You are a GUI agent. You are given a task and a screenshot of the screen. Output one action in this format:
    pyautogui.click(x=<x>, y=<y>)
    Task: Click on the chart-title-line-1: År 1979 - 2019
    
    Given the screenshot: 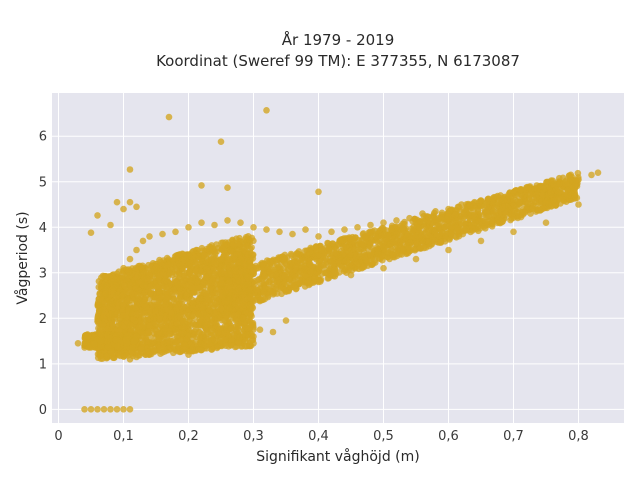 What is the action you would take?
    pyautogui.click(x=338, y=39)
    